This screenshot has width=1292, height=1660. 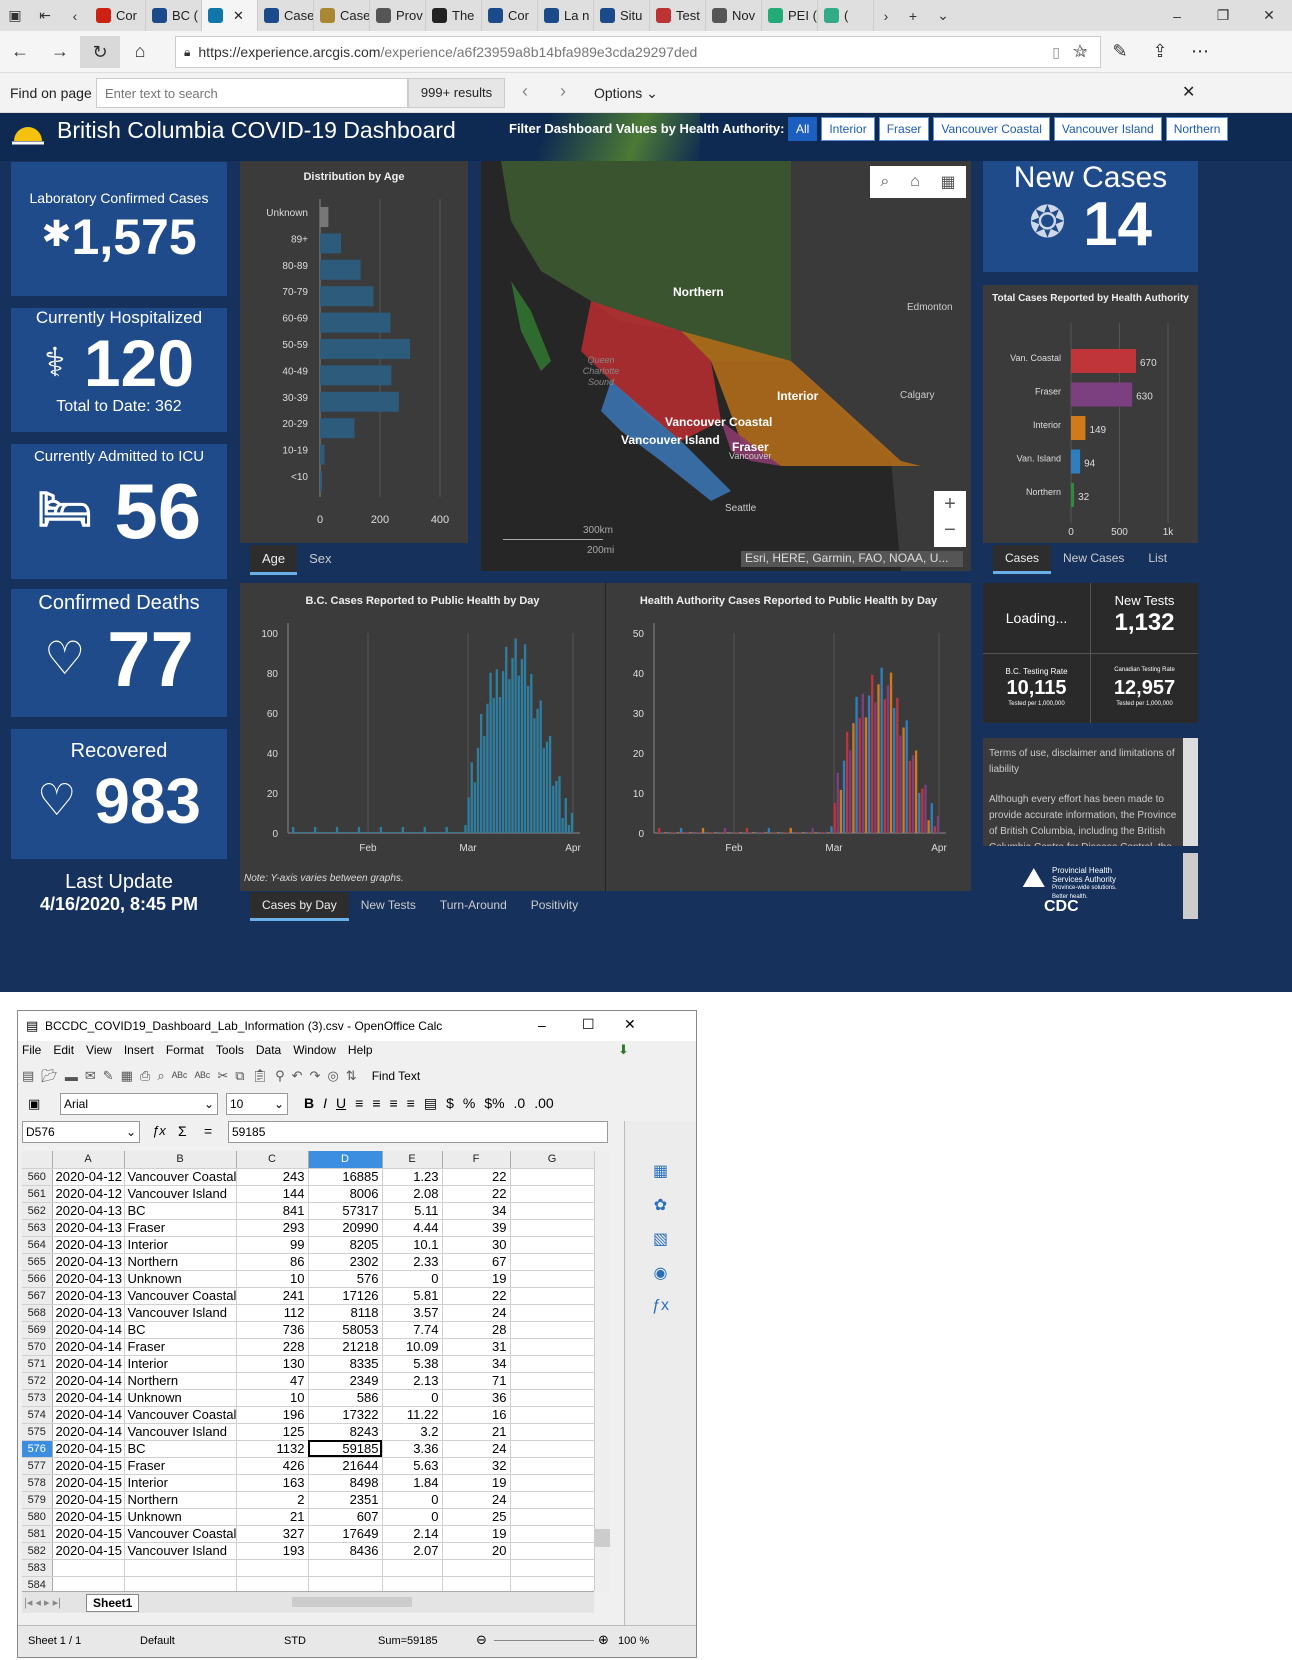 What do you see at coordinates (238, 15) in the screenshot?
I see `close-tab-icon: ✕` at bounding box center [238, 15].